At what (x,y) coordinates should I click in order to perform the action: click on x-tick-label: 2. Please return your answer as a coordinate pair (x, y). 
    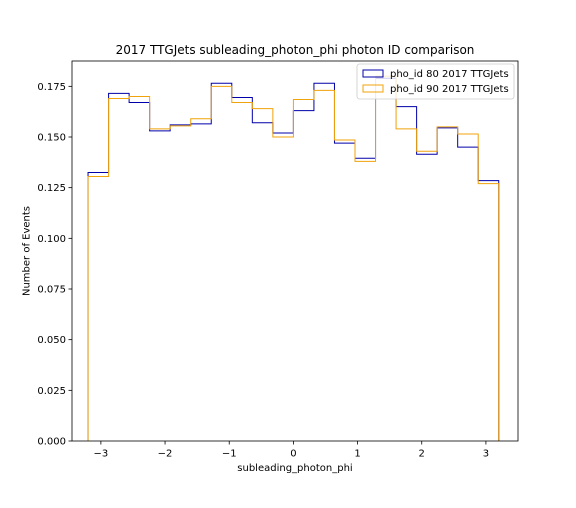
    Looking at the image, I should click on (422, 454).